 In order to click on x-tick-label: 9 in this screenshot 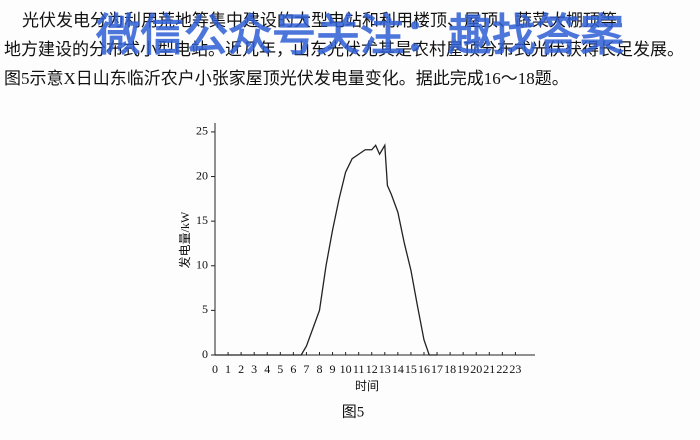, I will do `click(333, 369)`.